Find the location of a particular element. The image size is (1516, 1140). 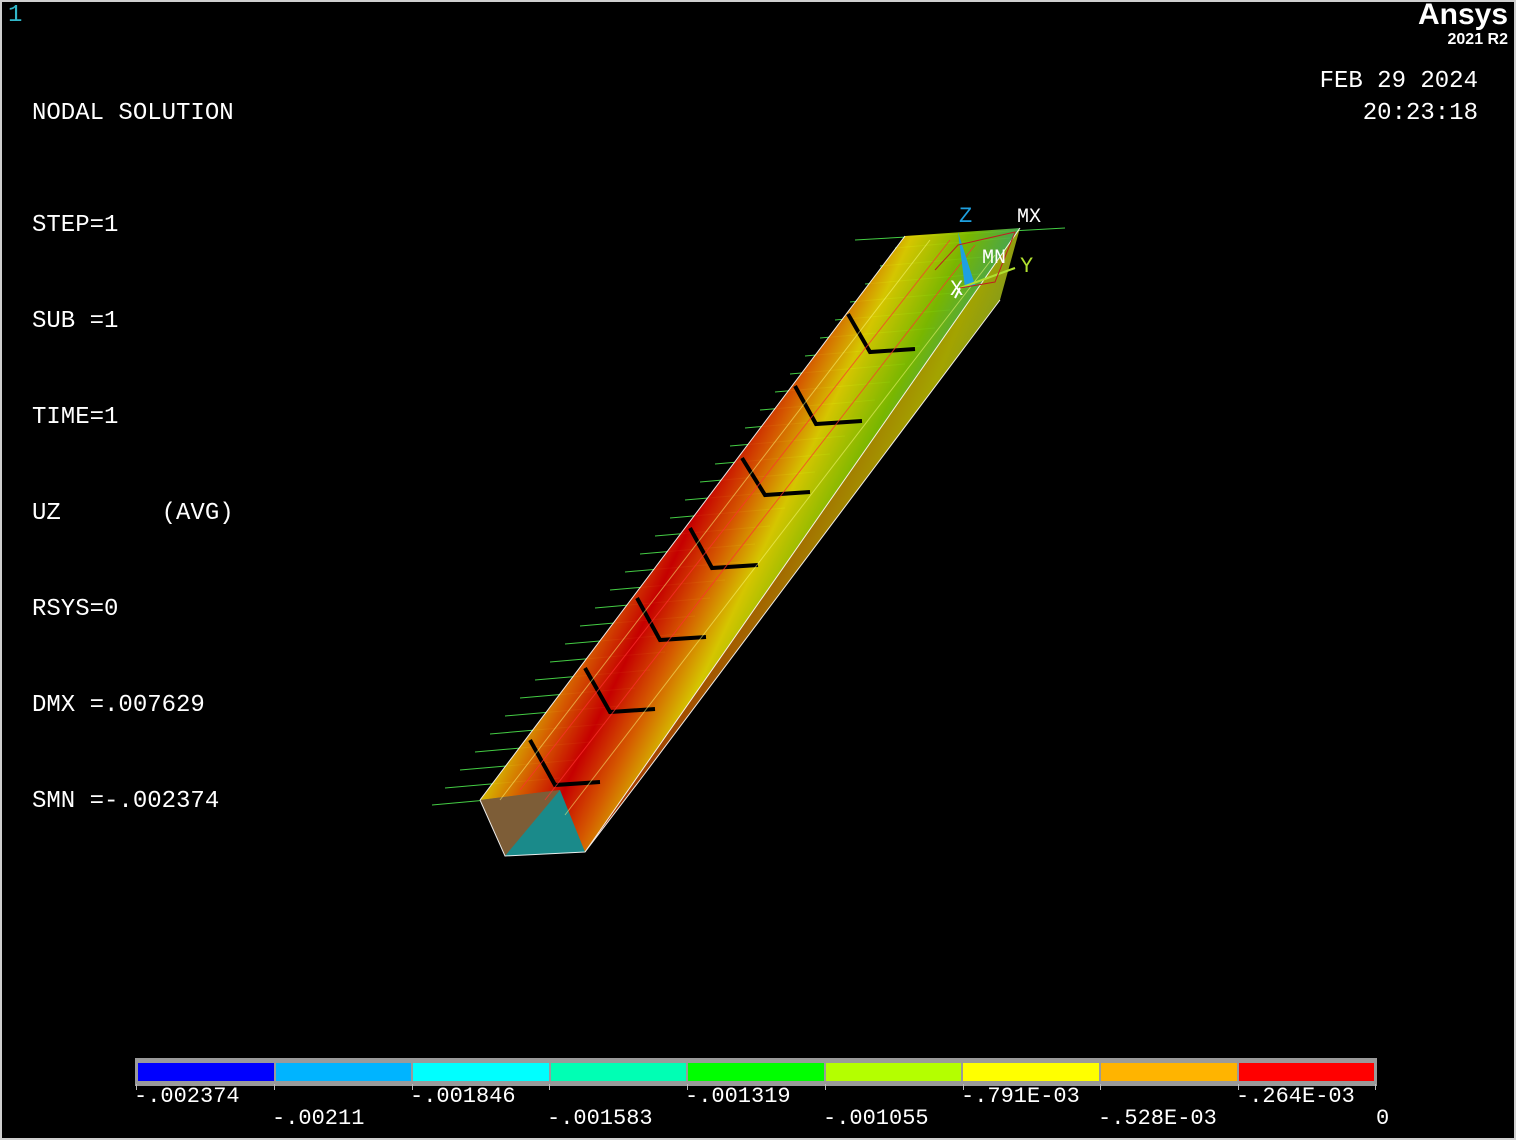

brand-name: Ansys is located at coordinates (1462, 15).